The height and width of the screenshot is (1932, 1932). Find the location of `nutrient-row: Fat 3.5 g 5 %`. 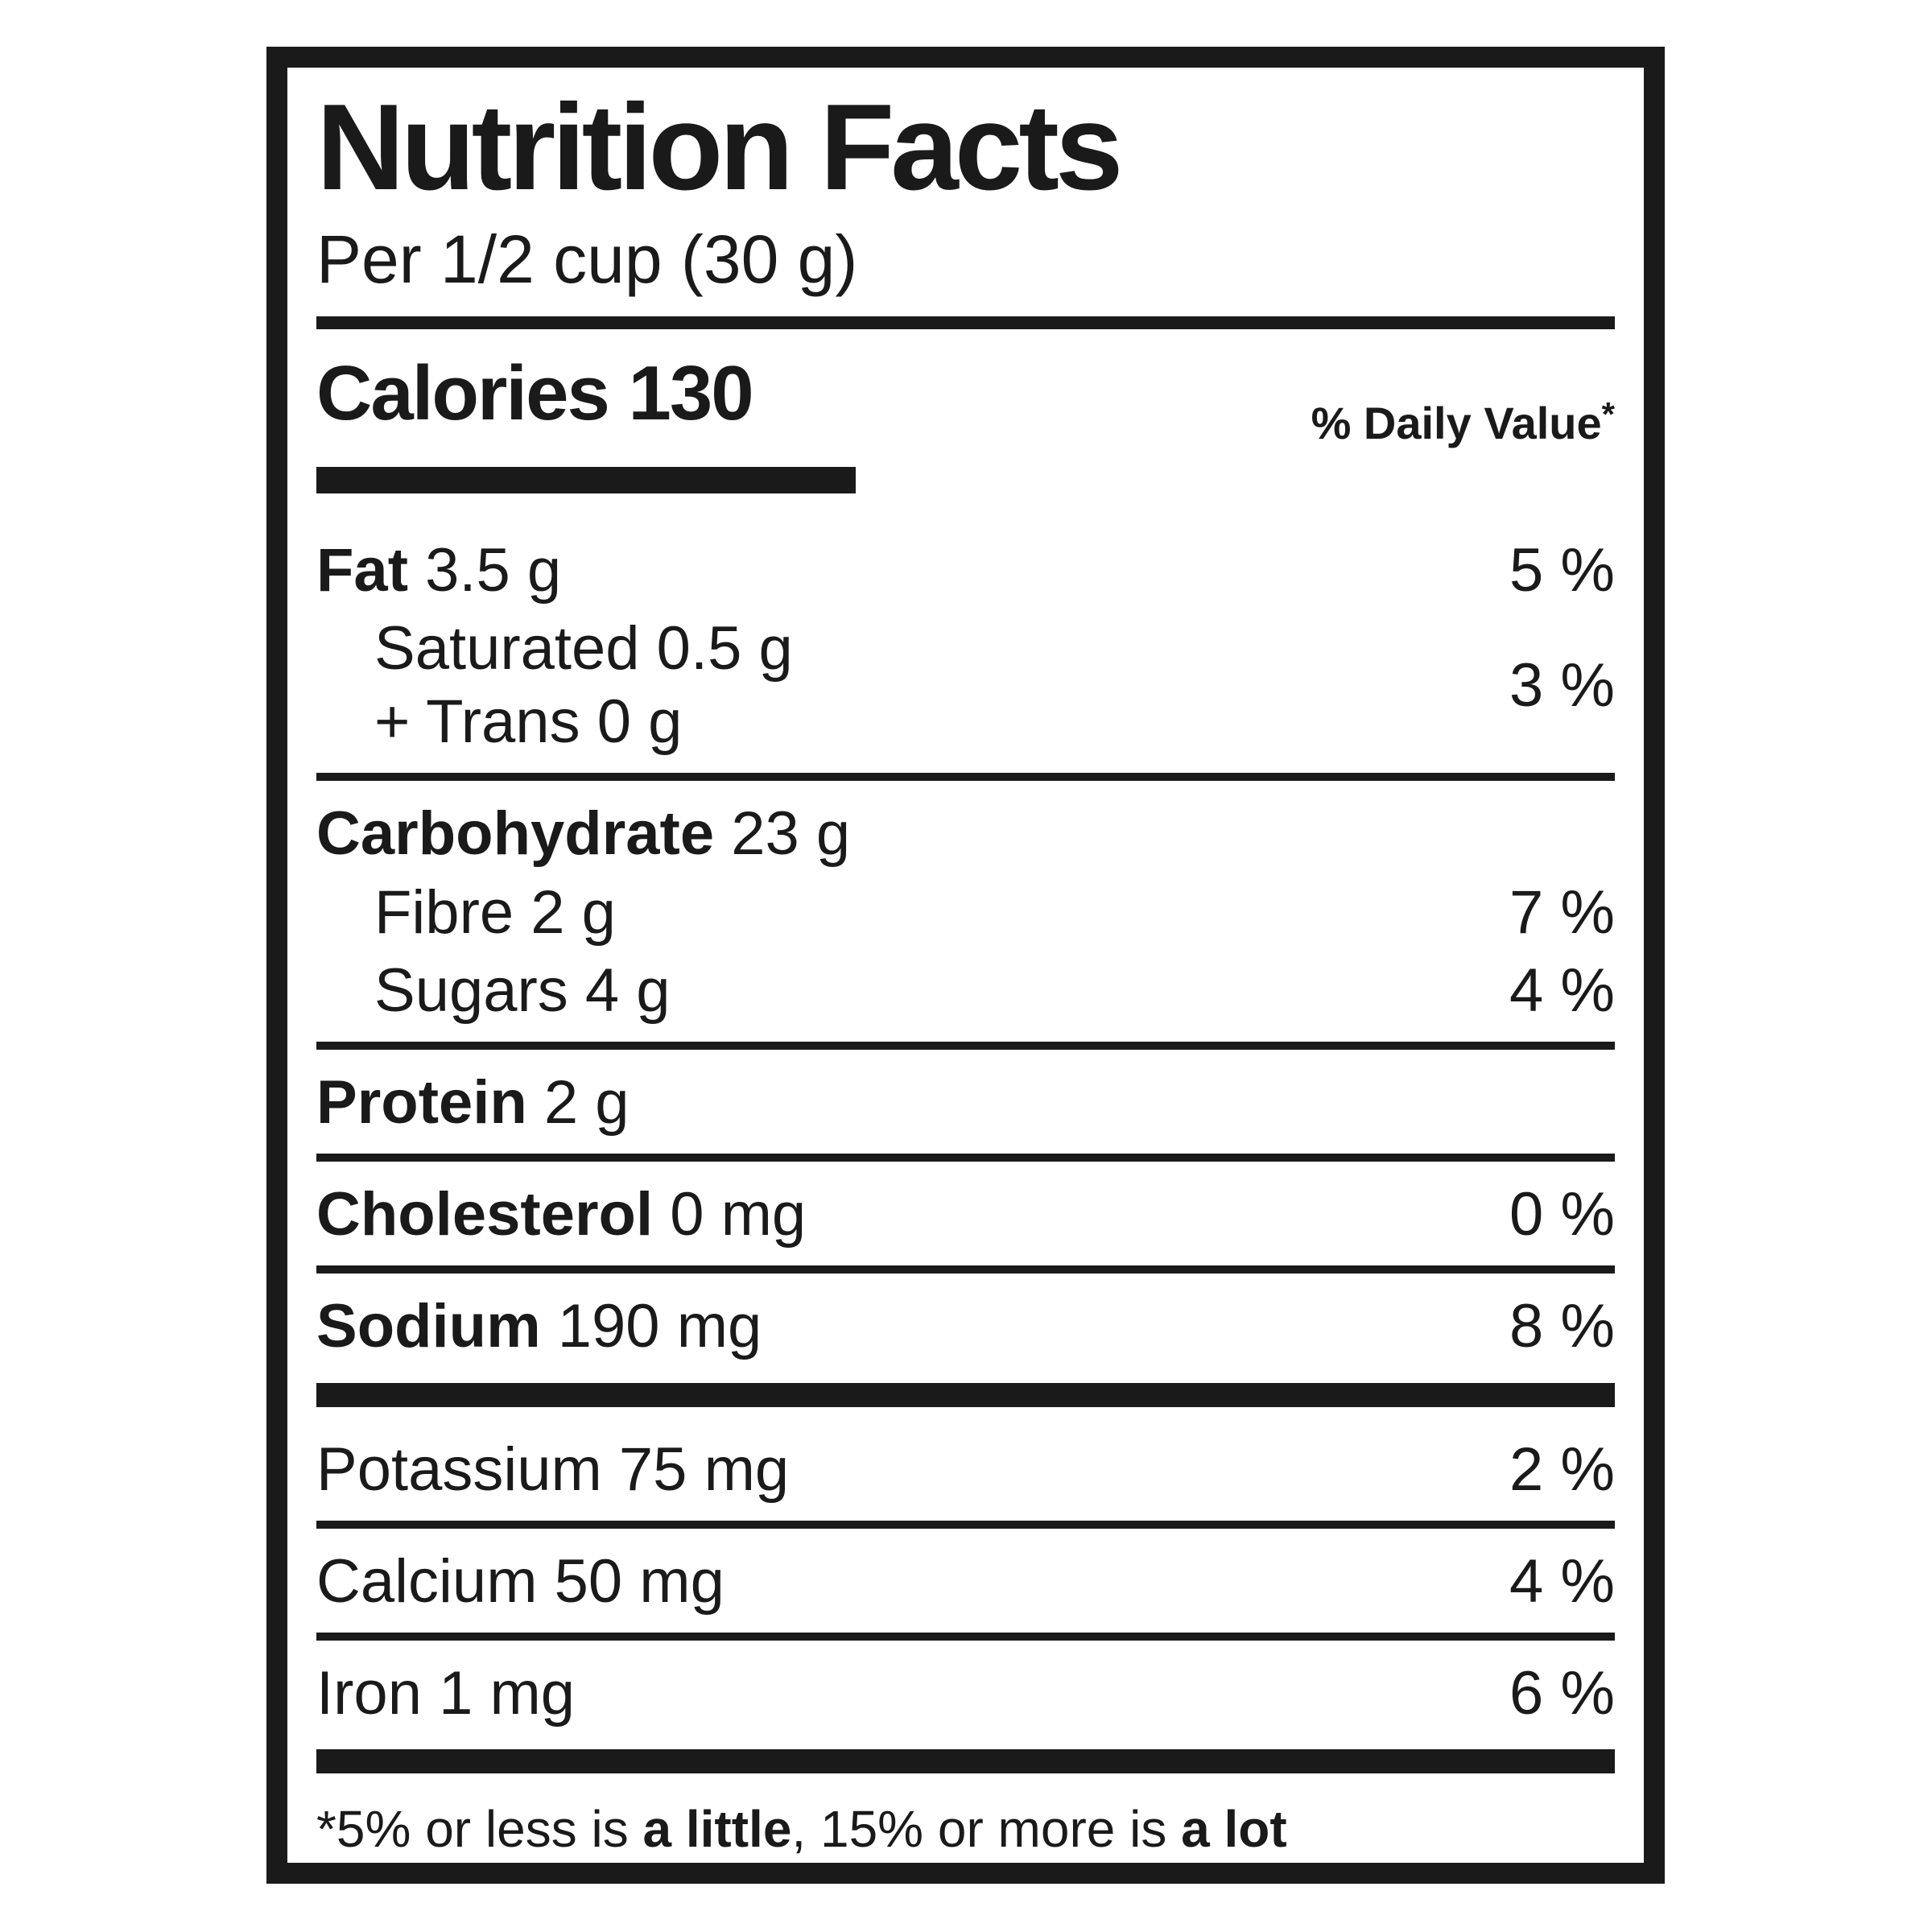

nutrient-row: Fat 3.5 g 5 % is located at coordinates (966, 570).